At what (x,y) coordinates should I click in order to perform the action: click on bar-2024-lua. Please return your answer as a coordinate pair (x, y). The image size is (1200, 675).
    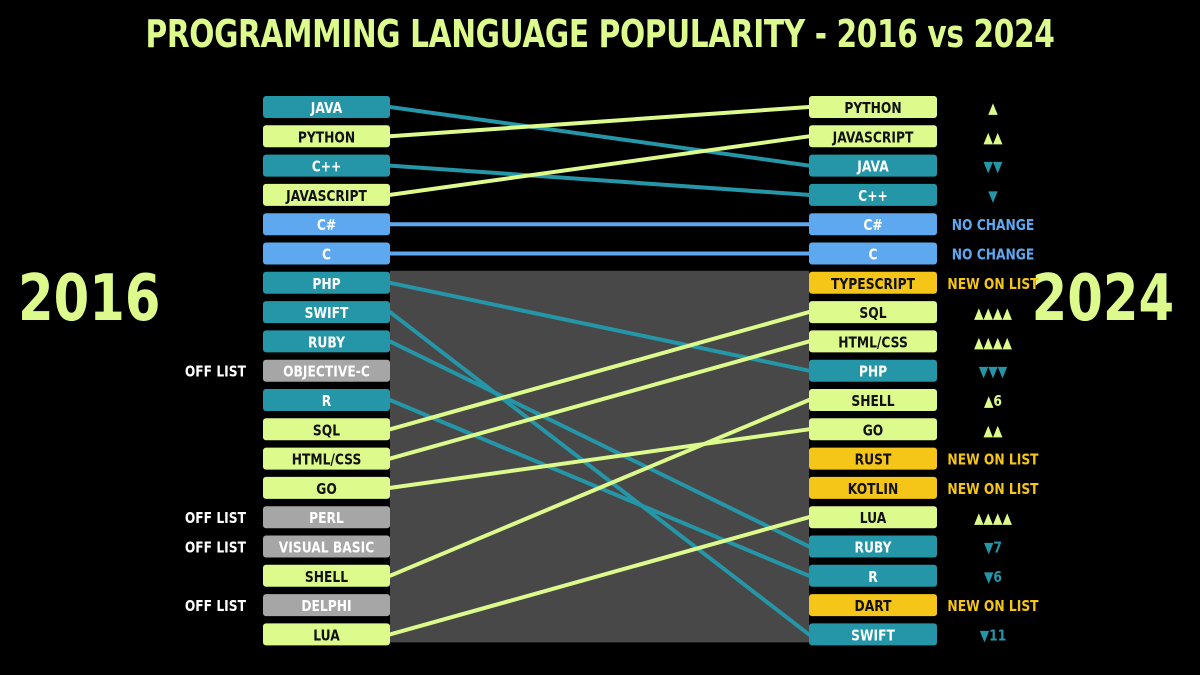
    Looking at the image, I should click on (873, 517).